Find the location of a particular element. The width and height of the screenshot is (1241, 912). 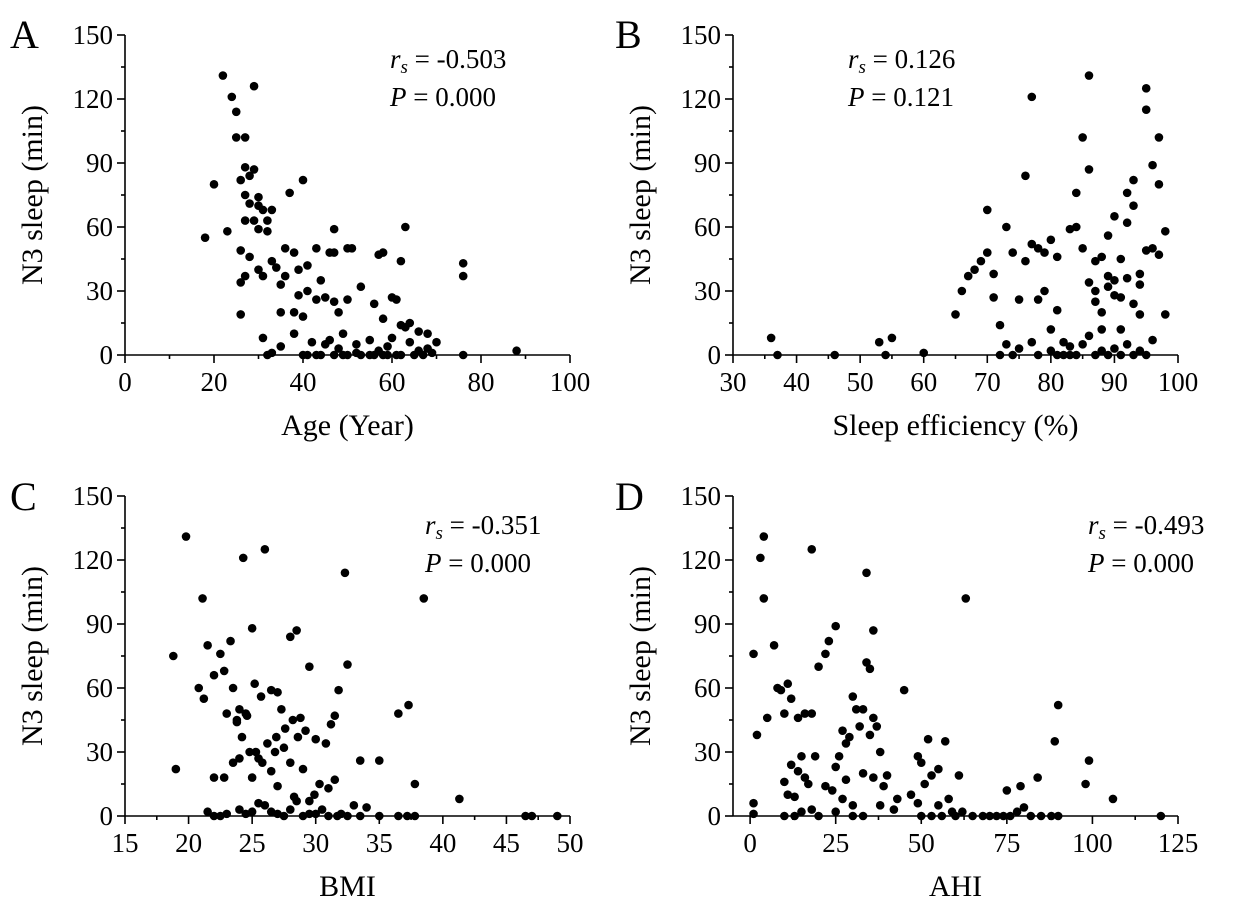

y-tick-label: 90 is located at coordinates (707, 163).